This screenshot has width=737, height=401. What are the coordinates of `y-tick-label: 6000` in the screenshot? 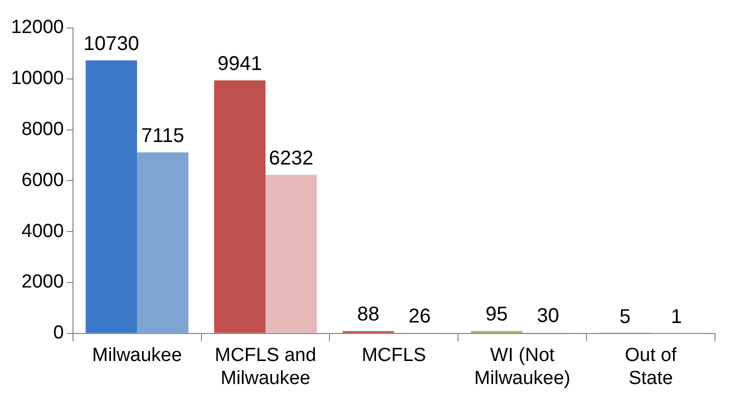 It's located at (43, 180).